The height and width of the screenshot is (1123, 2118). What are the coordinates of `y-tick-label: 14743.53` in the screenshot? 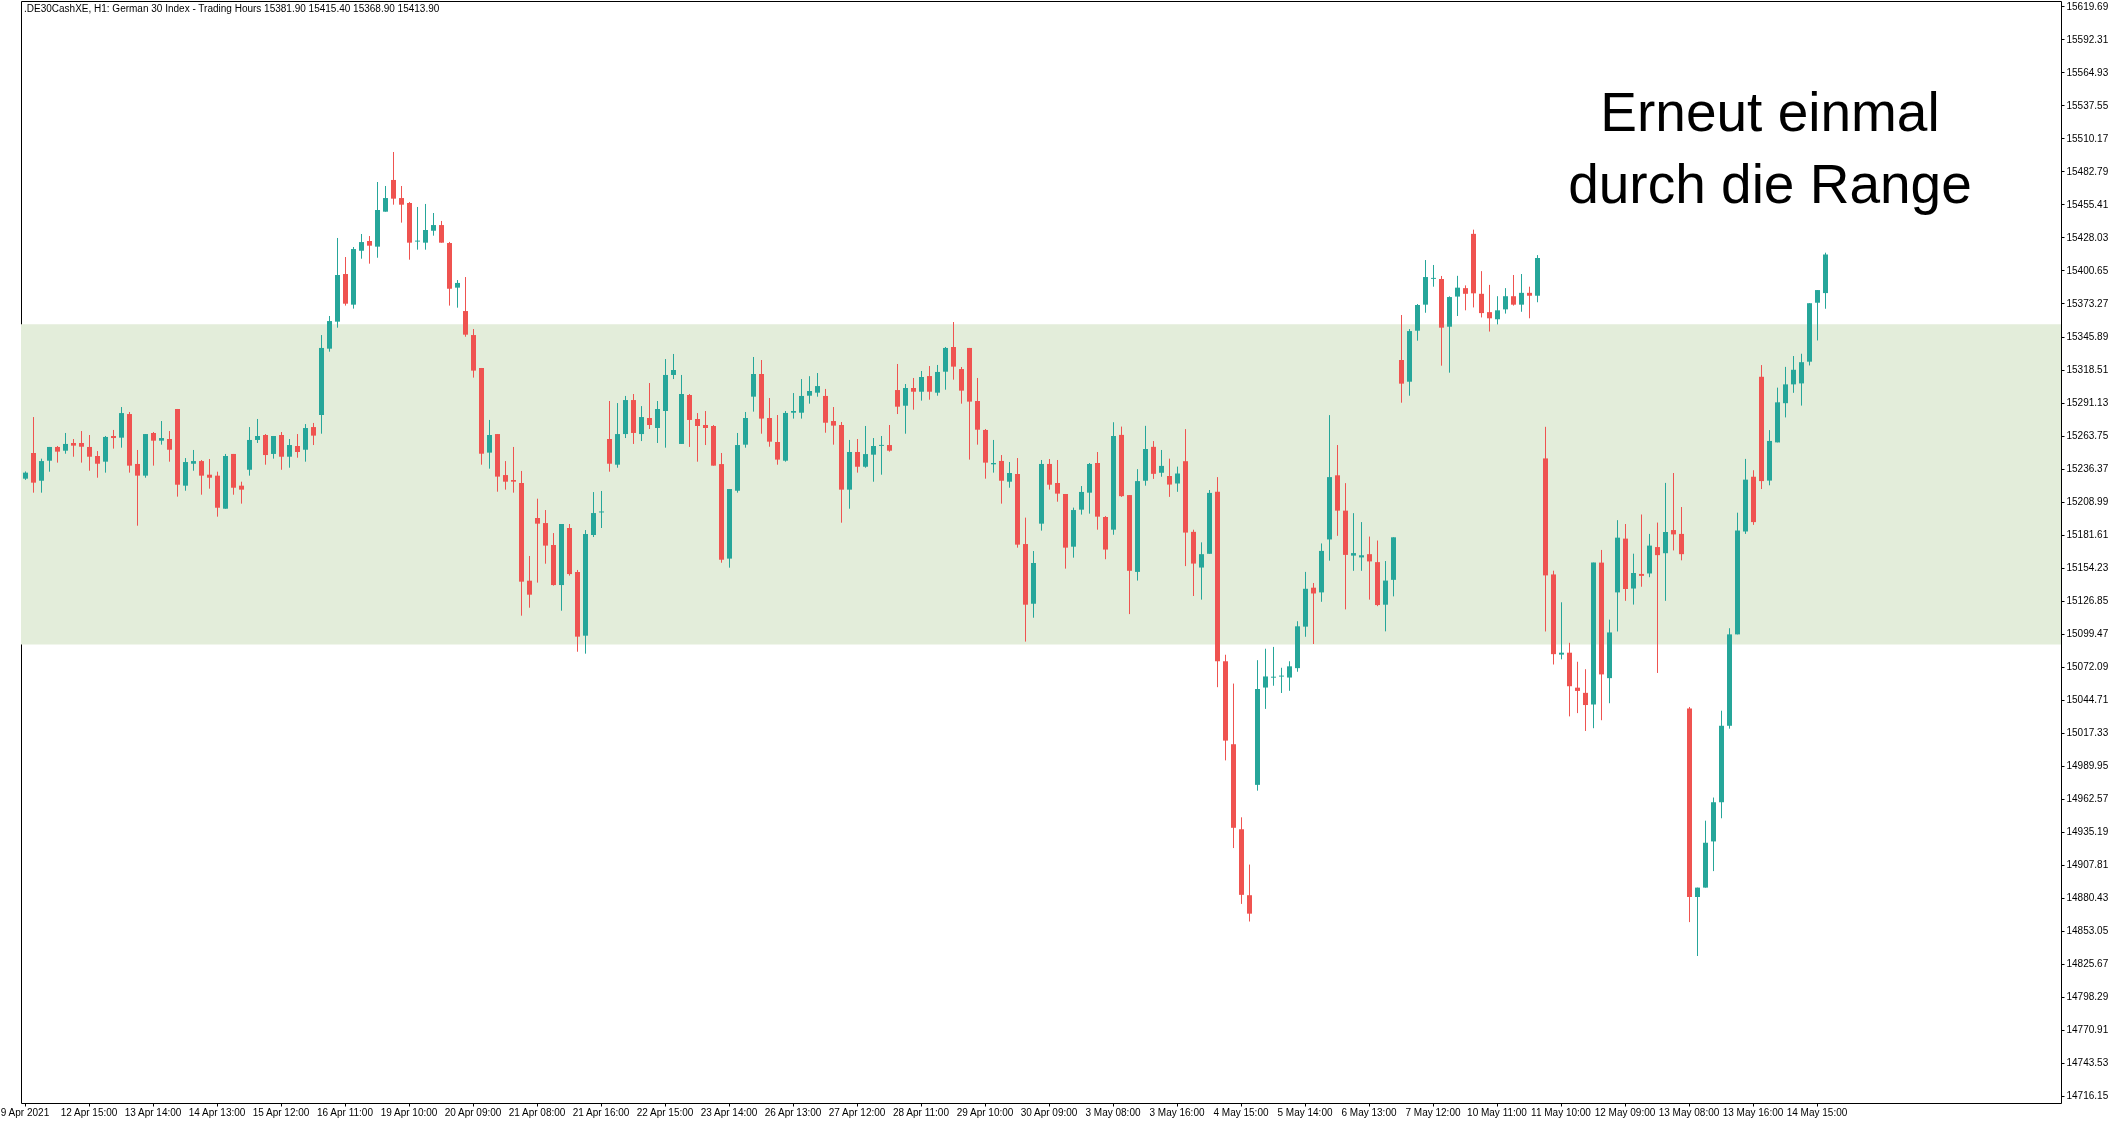 It's located at (2087, 1063).